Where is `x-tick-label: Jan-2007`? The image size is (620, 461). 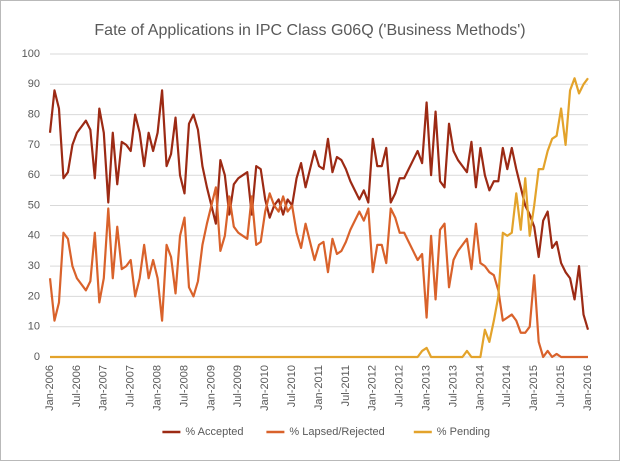 x-tick-label: Jan-2007 is located at coordinates (104, 388).